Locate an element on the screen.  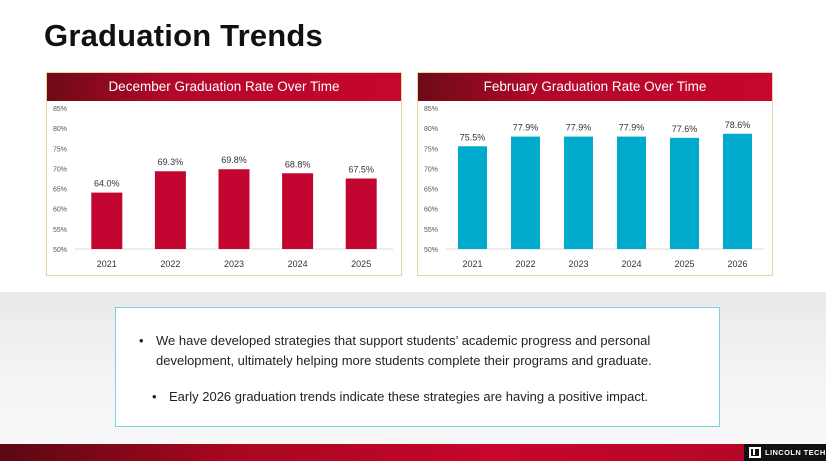
page-title: Graduation Trends is located at coordinates (183, 35).